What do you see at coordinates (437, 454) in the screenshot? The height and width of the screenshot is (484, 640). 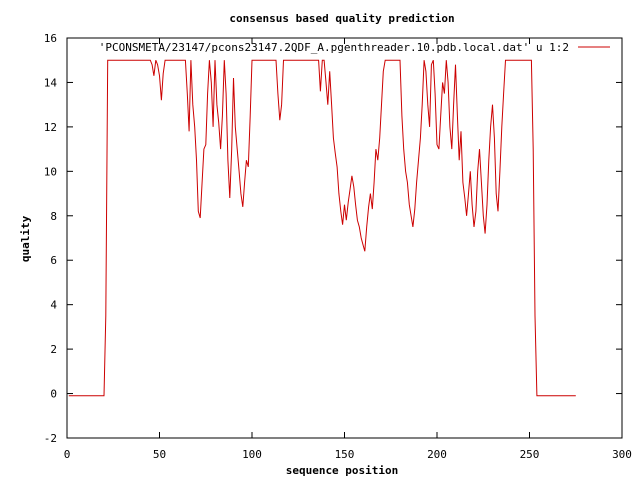 I see `x-tick-label: 200` at bounding box center [437, 454].